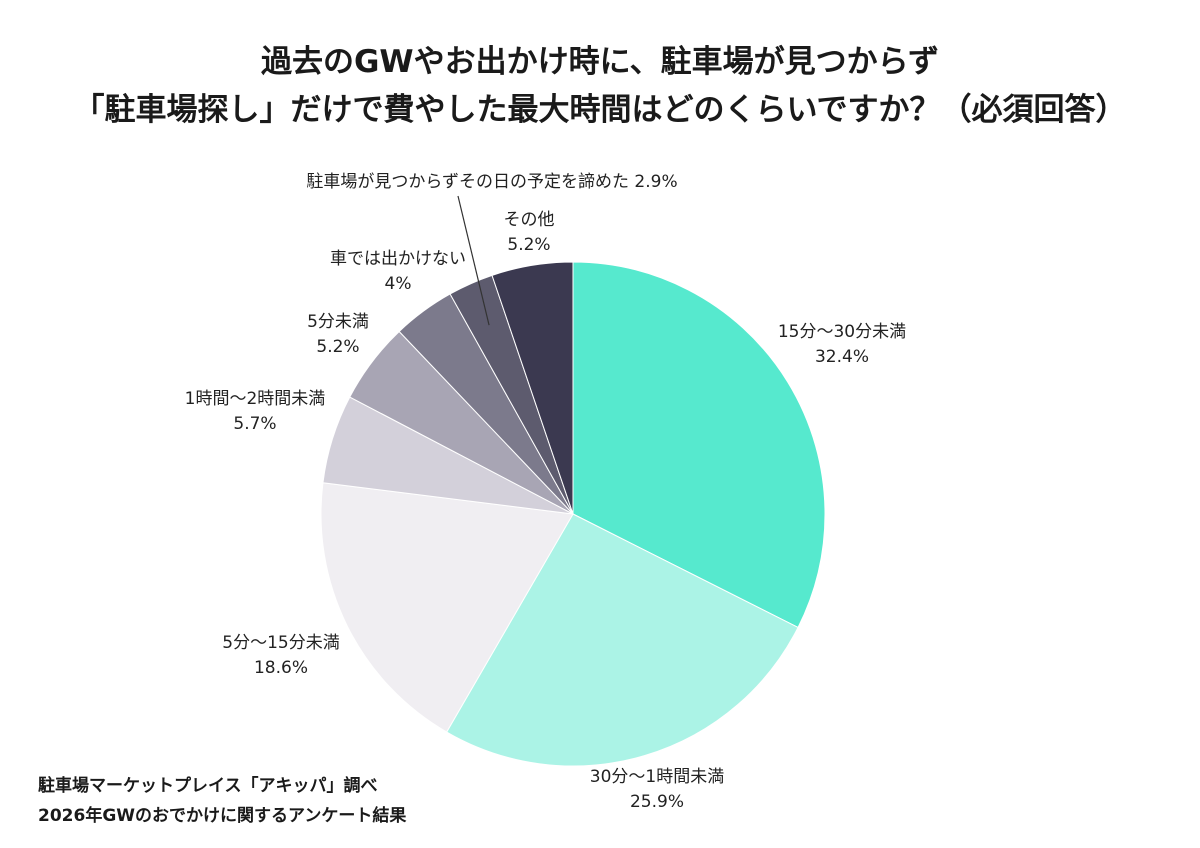 The height and width of the screenshot is (848, 1200). I want to click on slice-value-5: 5.2%, so click(337, 347).